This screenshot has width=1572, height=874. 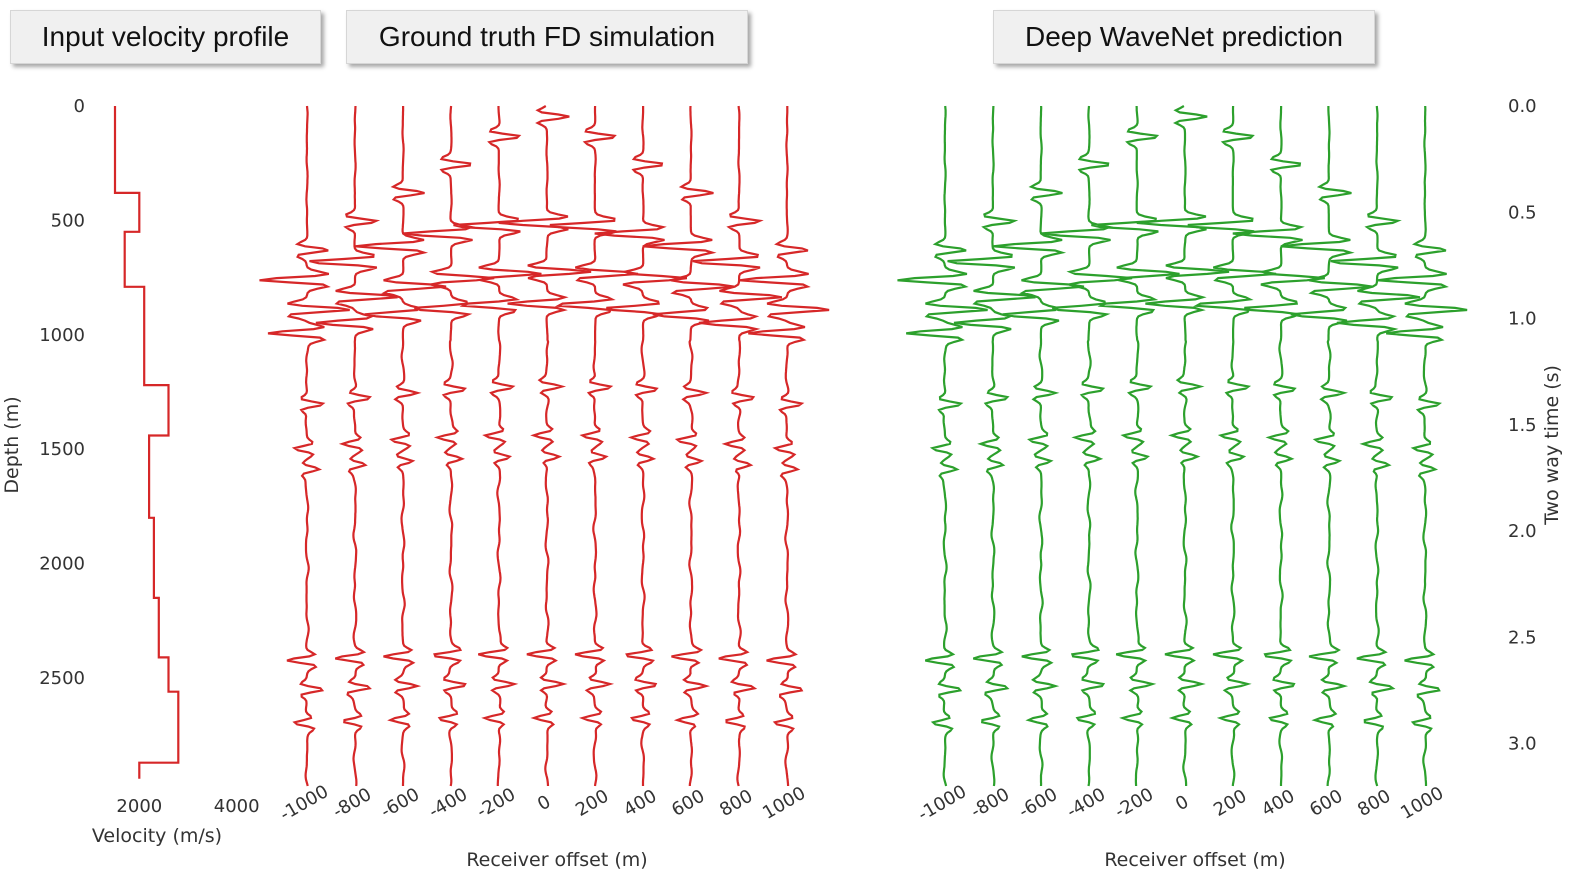 I want to click on time-tick-label: 3.0, so click(x=1522, y=744).